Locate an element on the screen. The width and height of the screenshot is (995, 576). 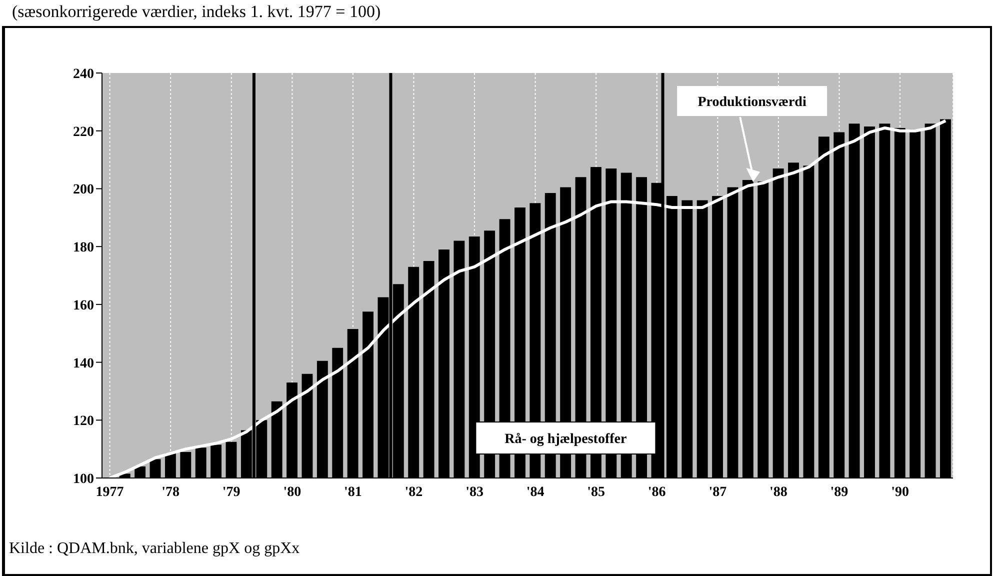
y-tick-label: 160 is located at coordinates (83, 306).